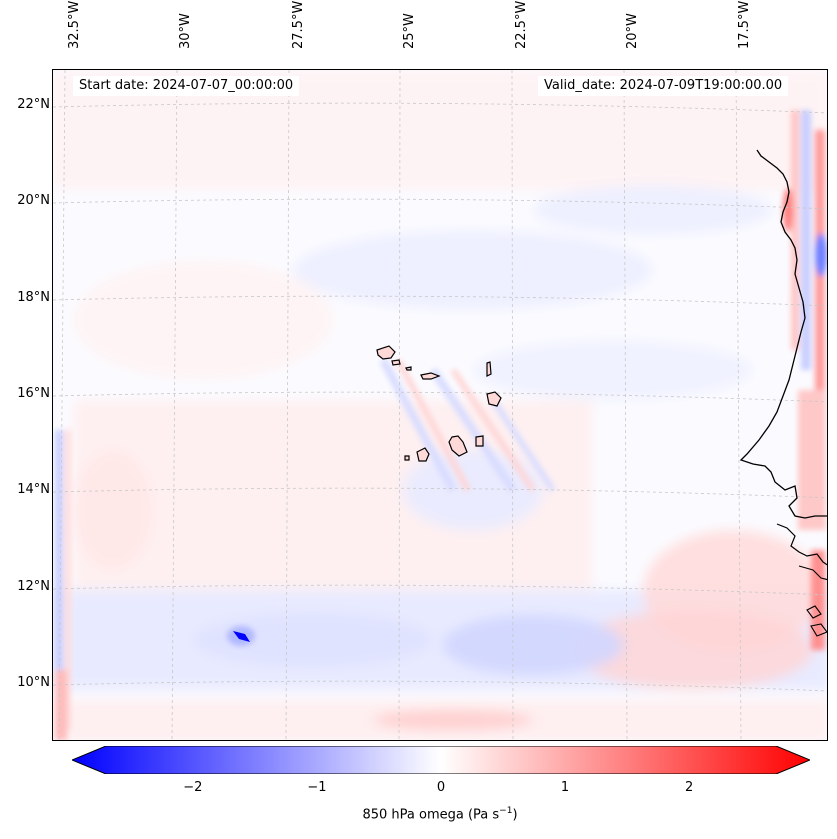 This screenshot has width=837, height=839. I want to click on lat-label-18n: 18°N, so click(33, 297).